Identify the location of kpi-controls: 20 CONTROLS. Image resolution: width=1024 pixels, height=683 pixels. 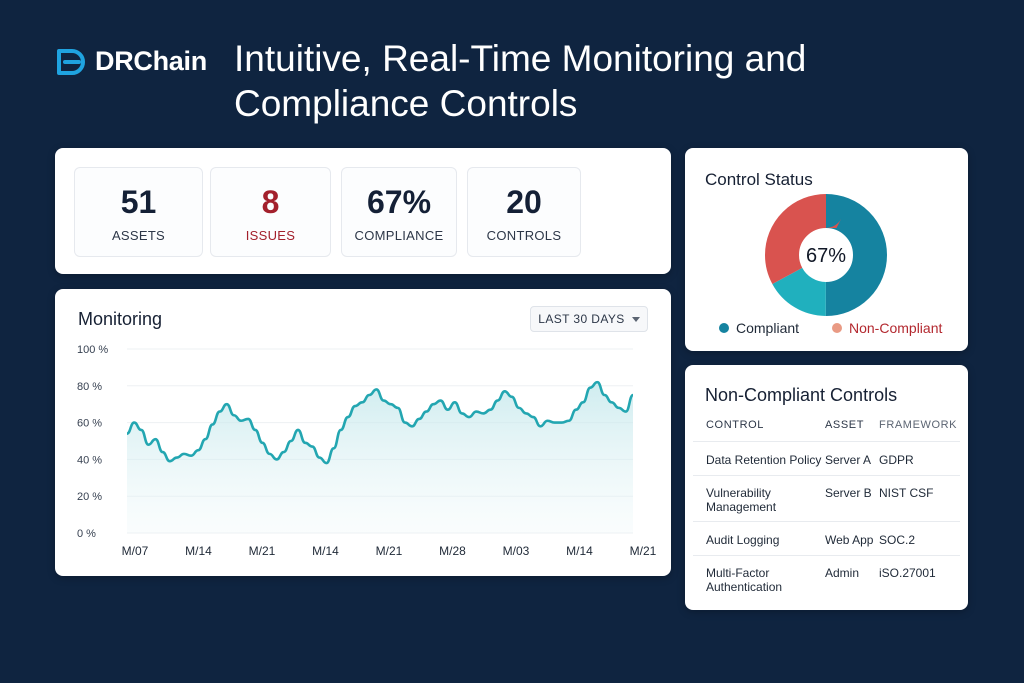
(524, 212).